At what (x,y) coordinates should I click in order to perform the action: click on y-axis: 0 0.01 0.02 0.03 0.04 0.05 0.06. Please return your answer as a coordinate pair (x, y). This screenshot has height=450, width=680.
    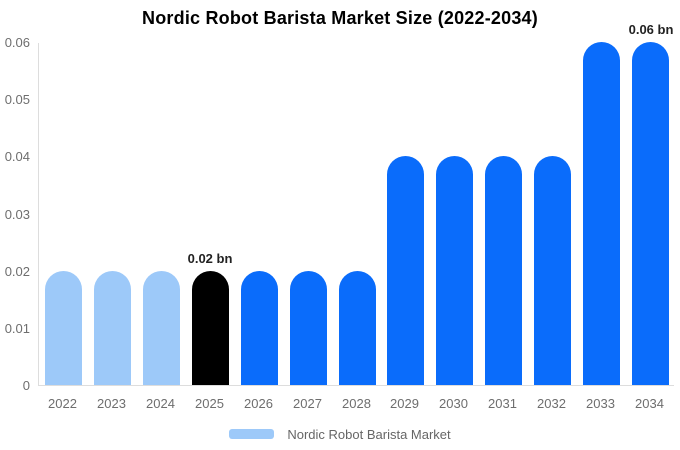
    Looking at the image, I should click on (15, 214).